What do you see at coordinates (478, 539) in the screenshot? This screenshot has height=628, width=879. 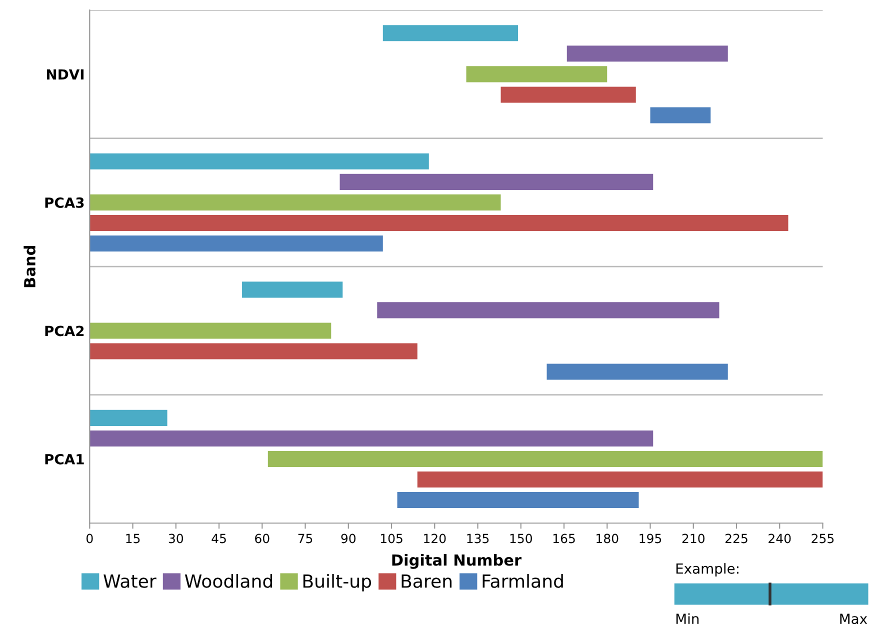 I see `x-tick-label: 135` at bounding box center [478, 539].